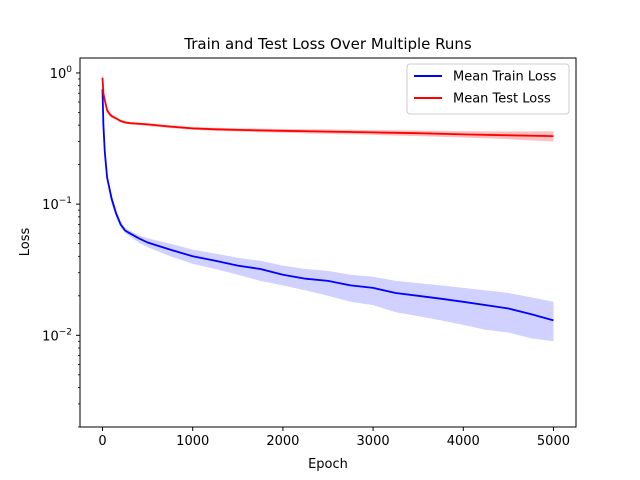  What do you see at coordinates (334, 438) in the screenshot?
I see `x-axis-ticks: 0 1000 2000 3000 4000 5000` at bounding box center [334, 438].